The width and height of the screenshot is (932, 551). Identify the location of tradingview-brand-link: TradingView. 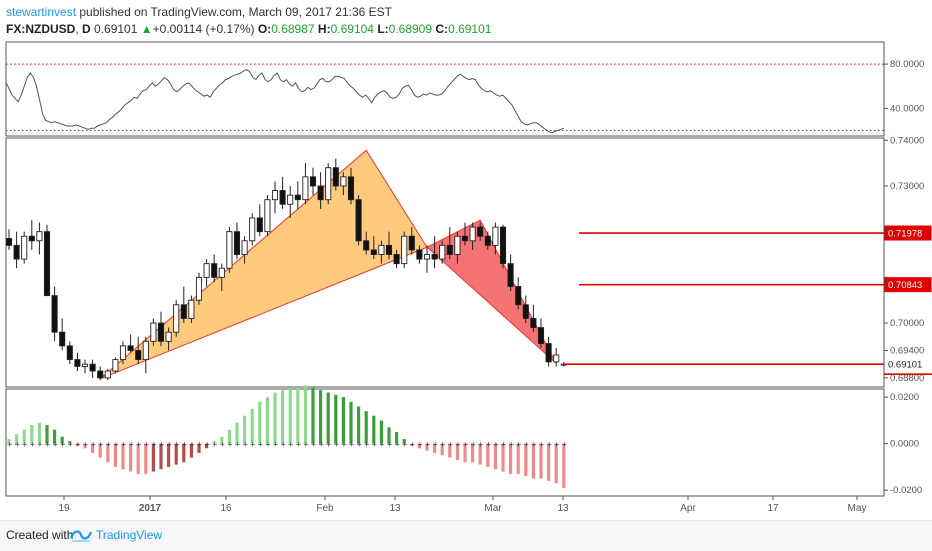
(129, 535).